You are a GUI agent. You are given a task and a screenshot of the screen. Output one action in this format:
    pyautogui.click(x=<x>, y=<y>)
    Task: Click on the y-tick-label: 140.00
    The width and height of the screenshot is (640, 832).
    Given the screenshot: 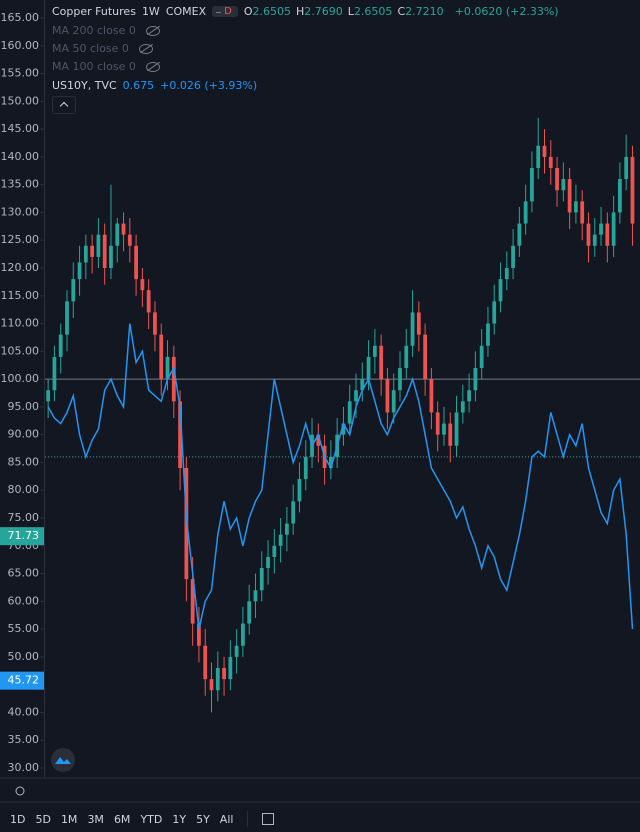 What is the action you would take?
    pyautogui.click(x=20, y=156)
    